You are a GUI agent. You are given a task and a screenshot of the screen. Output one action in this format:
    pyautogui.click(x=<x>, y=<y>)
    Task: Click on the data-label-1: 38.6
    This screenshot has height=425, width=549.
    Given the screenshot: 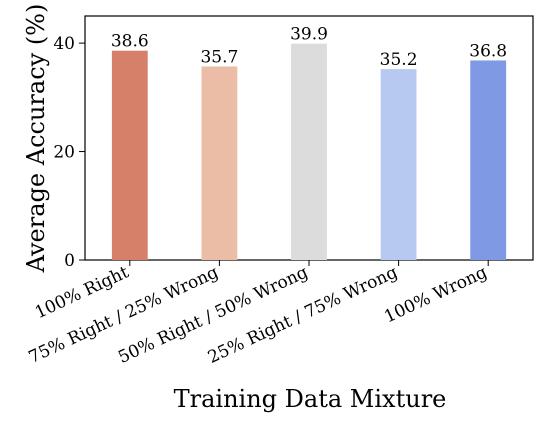 What is the action you would take?
    pyautogui.click(x=130, y=42)
    